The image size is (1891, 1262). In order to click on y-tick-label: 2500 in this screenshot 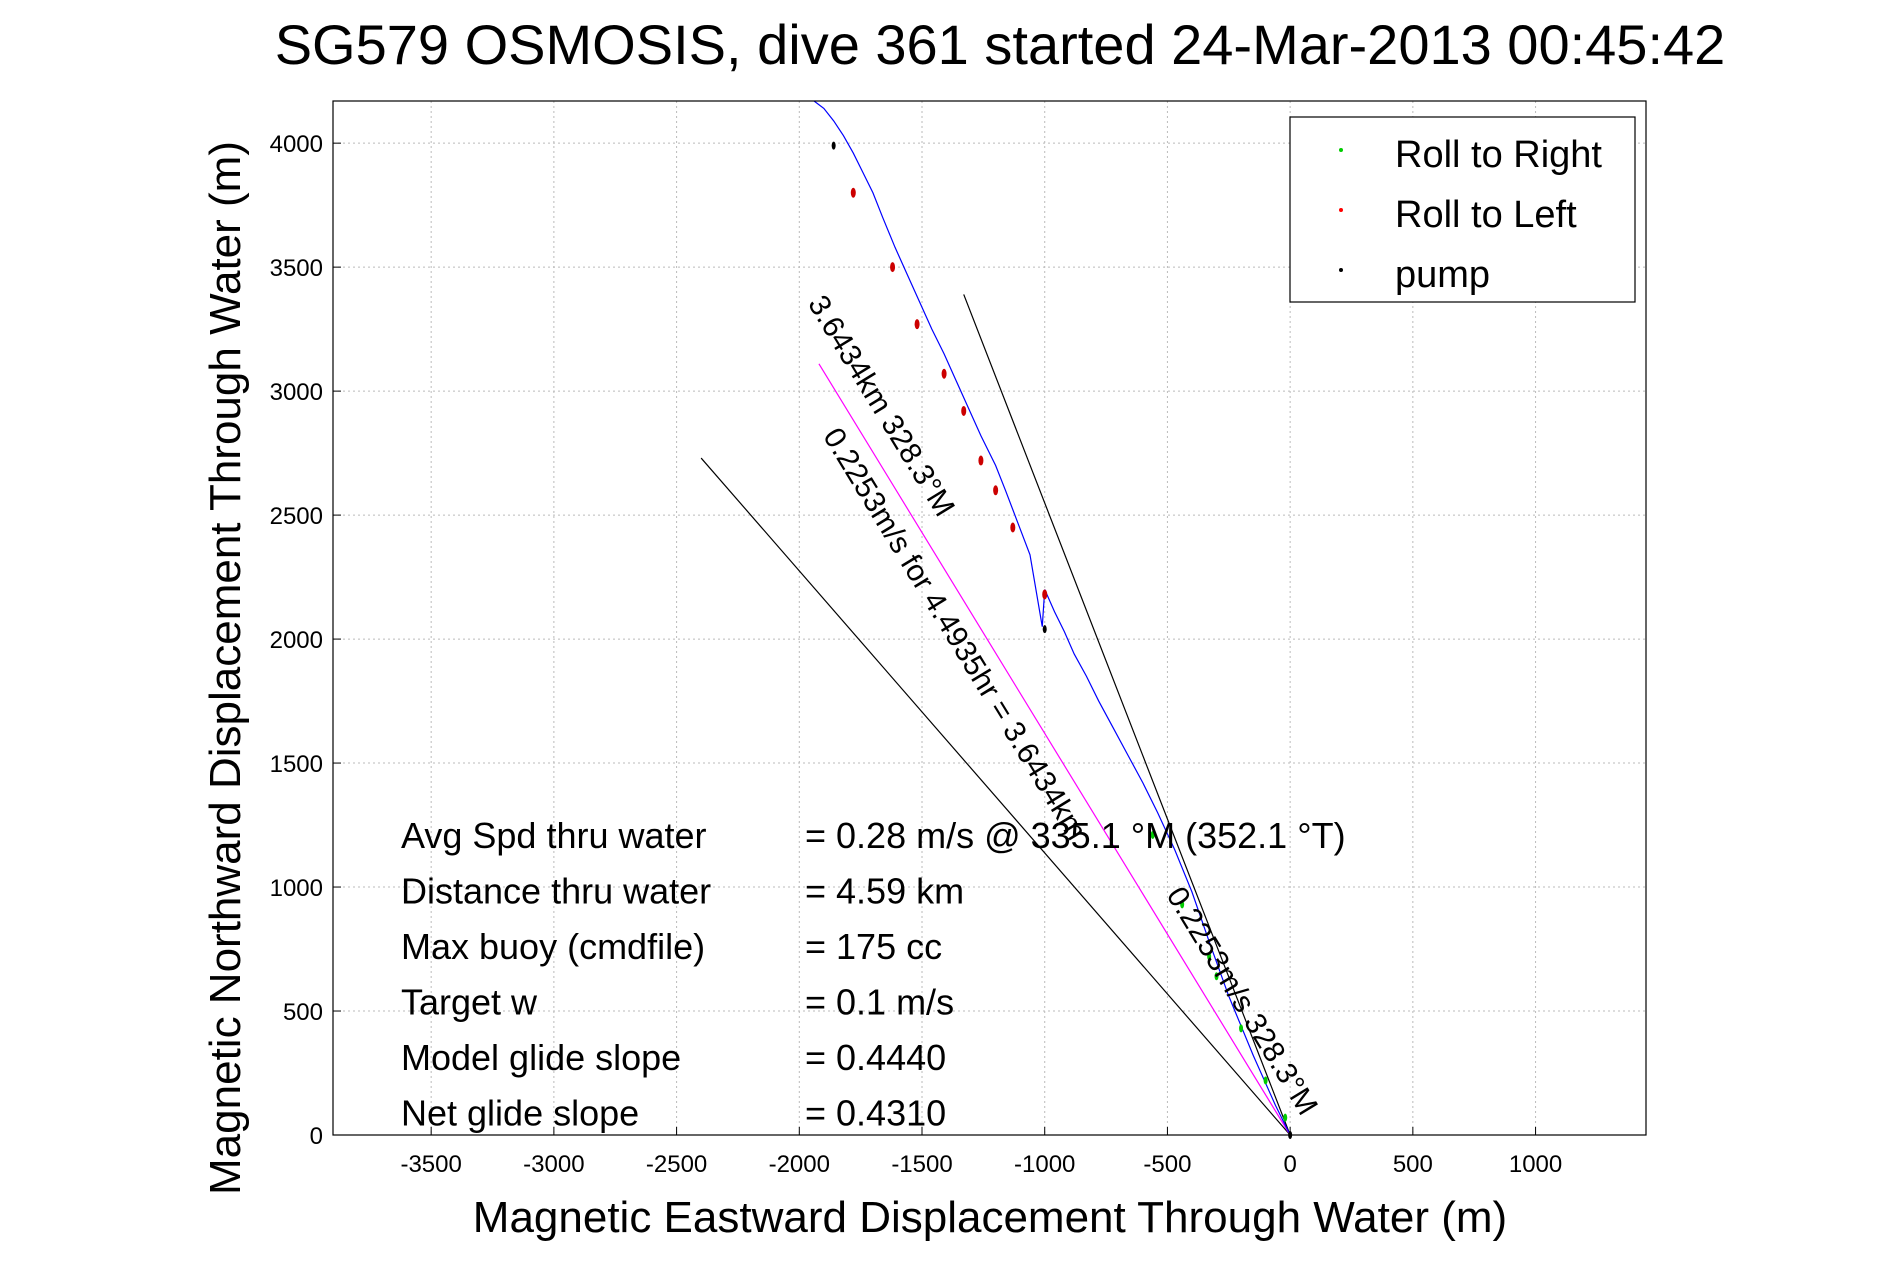, I will do `click(296, 516)`.